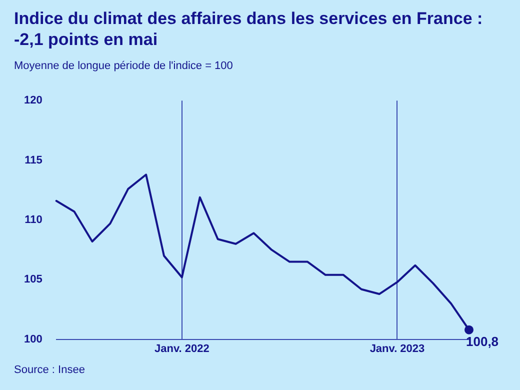 The height and width of the screenshot is (390, 520). I want to click on y-tick-label: 105, so click(33, 280).